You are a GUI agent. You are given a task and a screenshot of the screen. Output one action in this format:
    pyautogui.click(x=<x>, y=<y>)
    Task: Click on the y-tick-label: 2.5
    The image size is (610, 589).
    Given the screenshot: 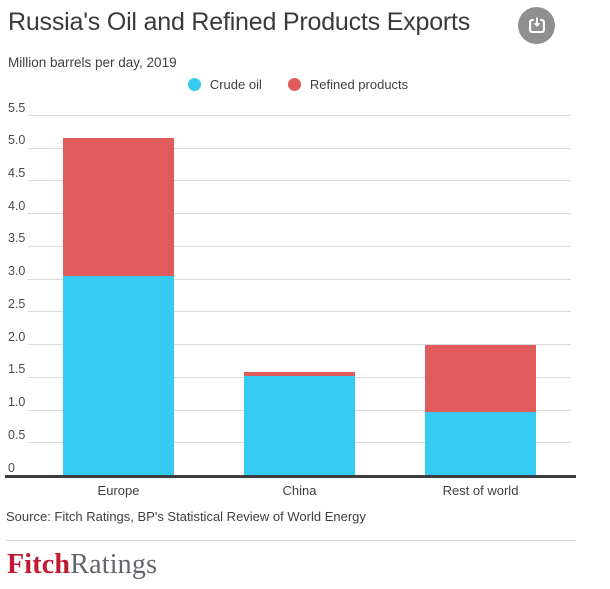 What is the action you would take?
    pyautogui.click(x=17, y=303)
    